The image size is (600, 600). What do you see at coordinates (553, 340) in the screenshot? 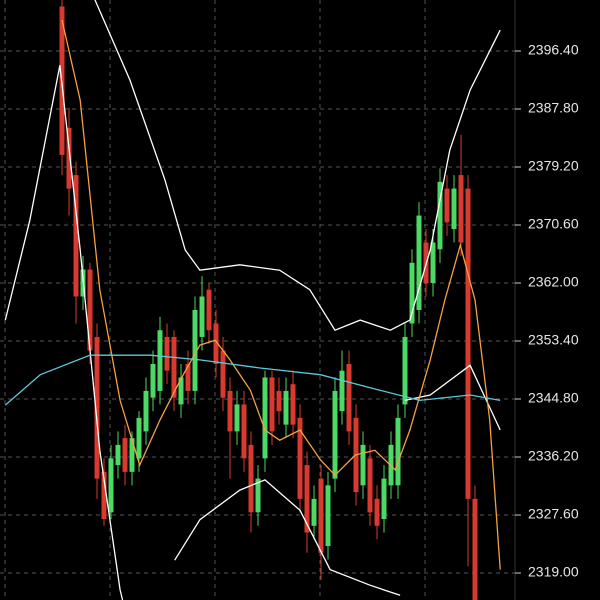
I see `y-tick-label: 2353.40` at bounding box center [553, 340].